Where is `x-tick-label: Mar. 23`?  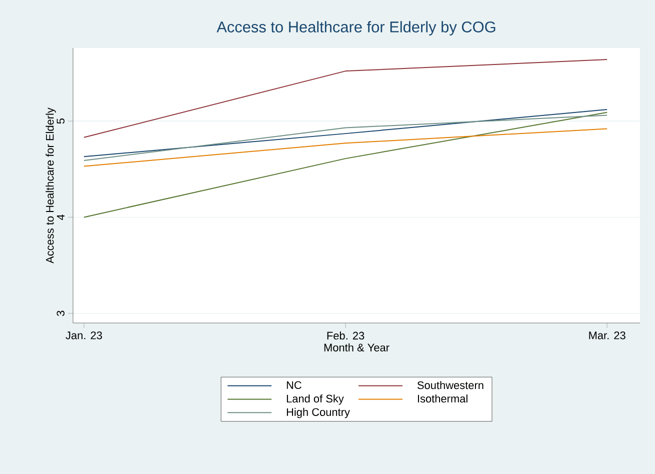 x-tick-label: Mar. 23 is located at coordinates (607, 336).